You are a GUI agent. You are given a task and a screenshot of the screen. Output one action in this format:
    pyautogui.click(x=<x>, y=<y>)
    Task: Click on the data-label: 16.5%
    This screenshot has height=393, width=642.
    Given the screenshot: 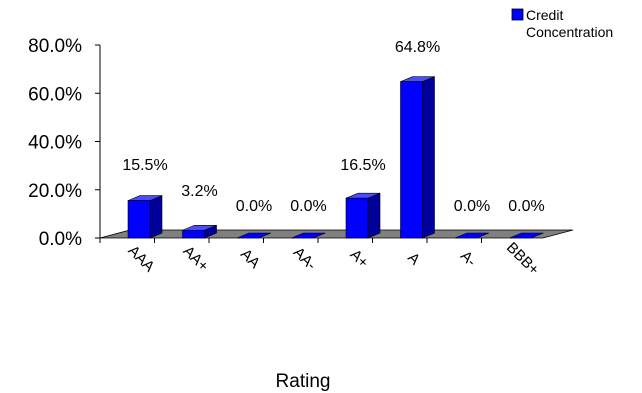 What is the action you would take?
    pyautogui.click(x=362, y=165)
    